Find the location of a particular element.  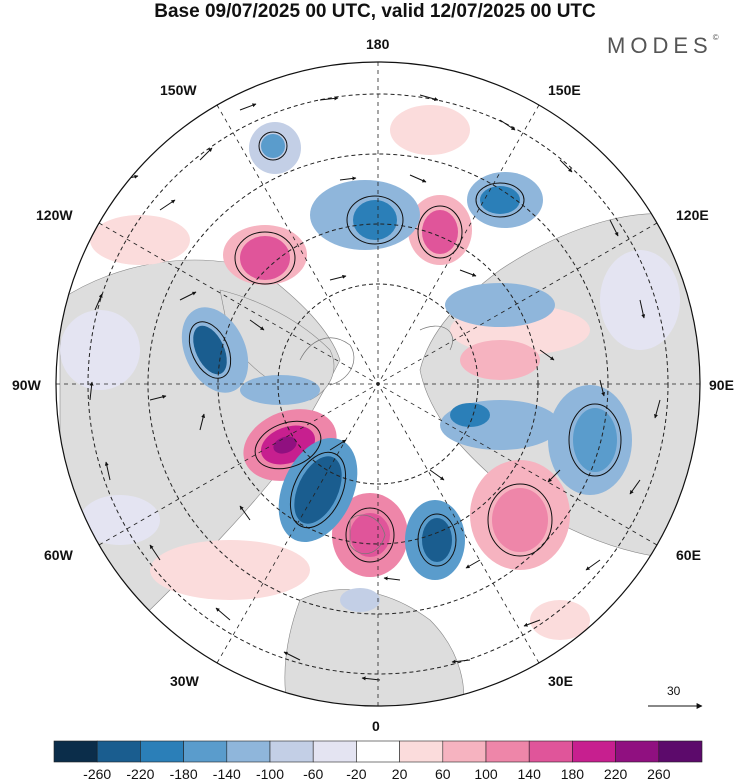

lon-label-150e: 150E is located at coordinates (564, 90).